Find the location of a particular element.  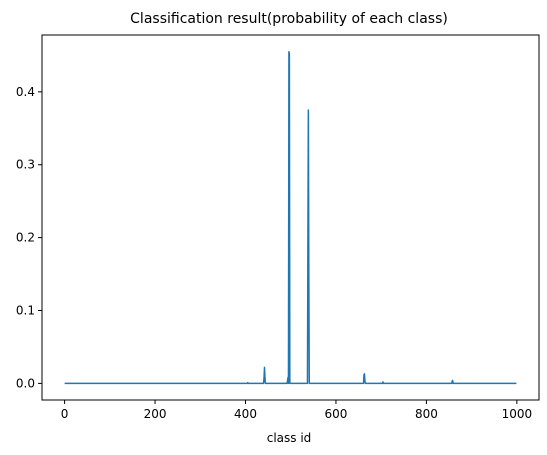

x-tick-label: 400 is located at coordinates (245, 414).